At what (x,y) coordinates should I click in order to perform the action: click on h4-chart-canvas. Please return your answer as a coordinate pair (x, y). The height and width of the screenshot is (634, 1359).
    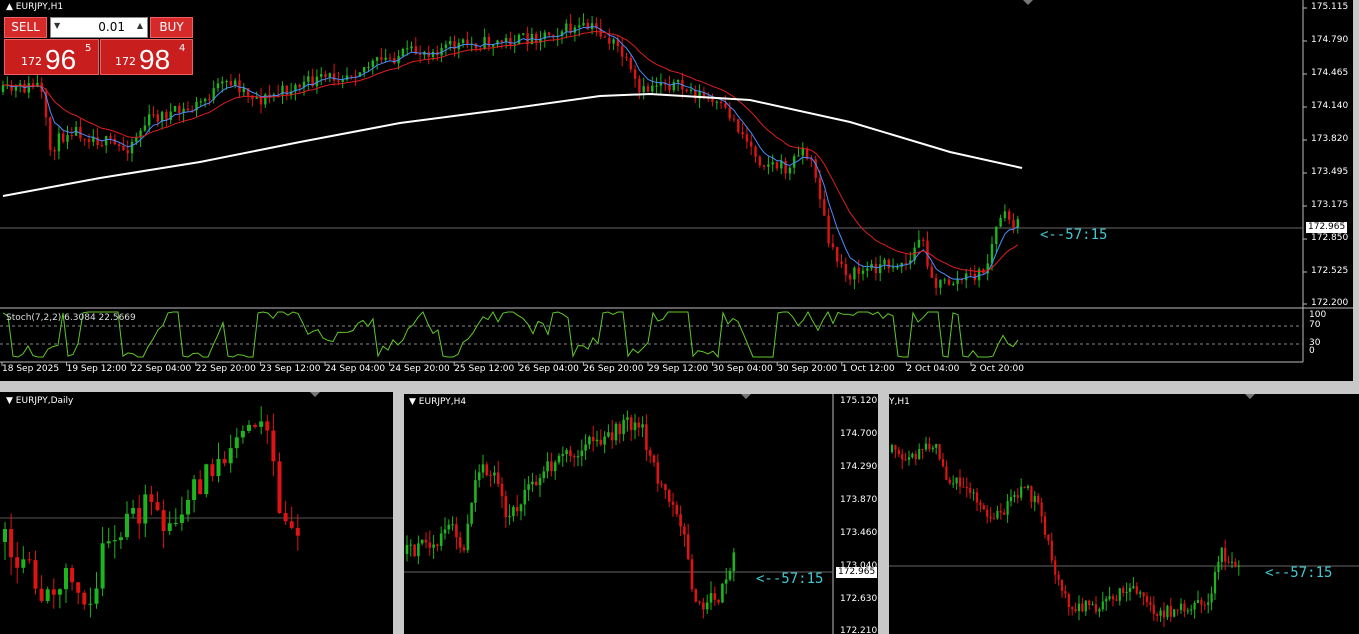
    Looking at the image, I should click on (641, 514).